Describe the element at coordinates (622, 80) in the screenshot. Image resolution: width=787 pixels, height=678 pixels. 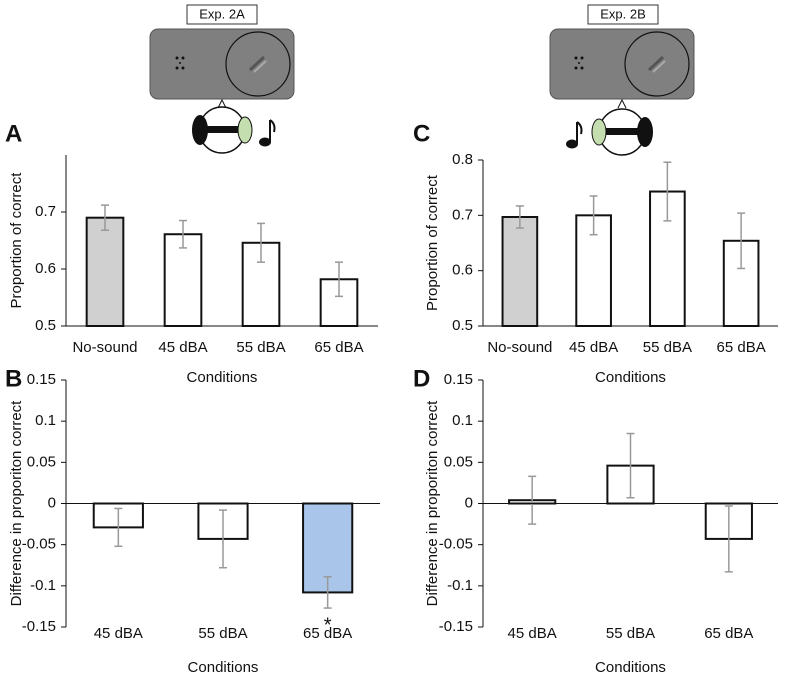
I see `illustration-2b` at that location.